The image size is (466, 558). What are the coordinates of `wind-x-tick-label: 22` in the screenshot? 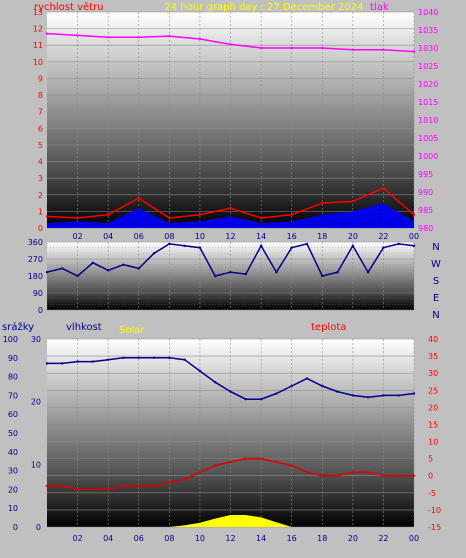 It's located at (383, 236).